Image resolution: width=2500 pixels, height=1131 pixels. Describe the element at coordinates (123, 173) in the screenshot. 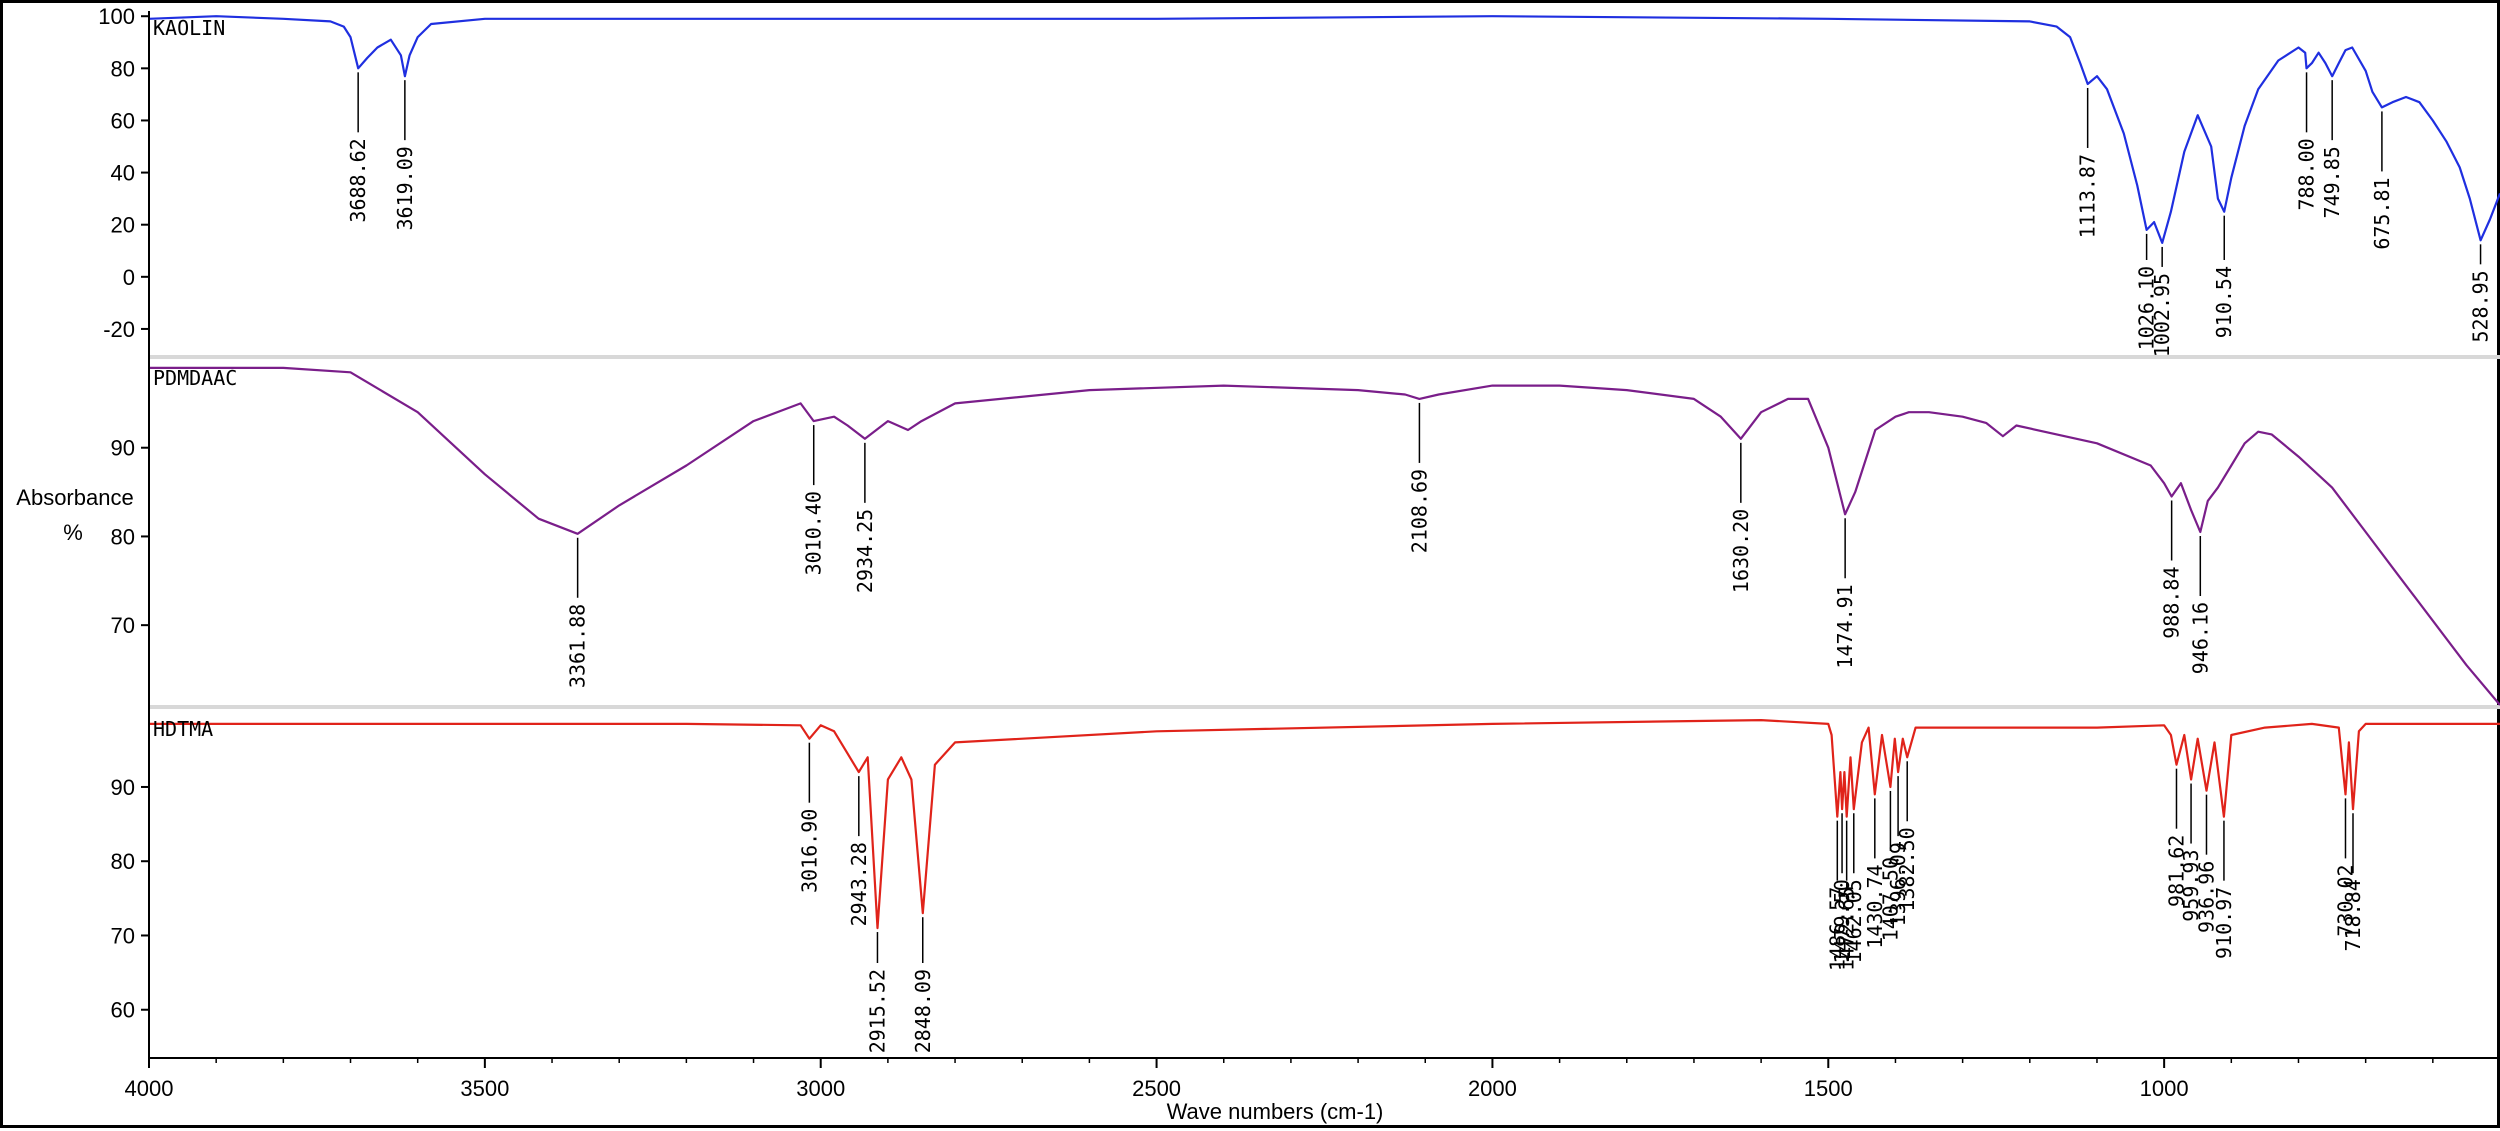

I see `y-tick-label: 40` at that location.